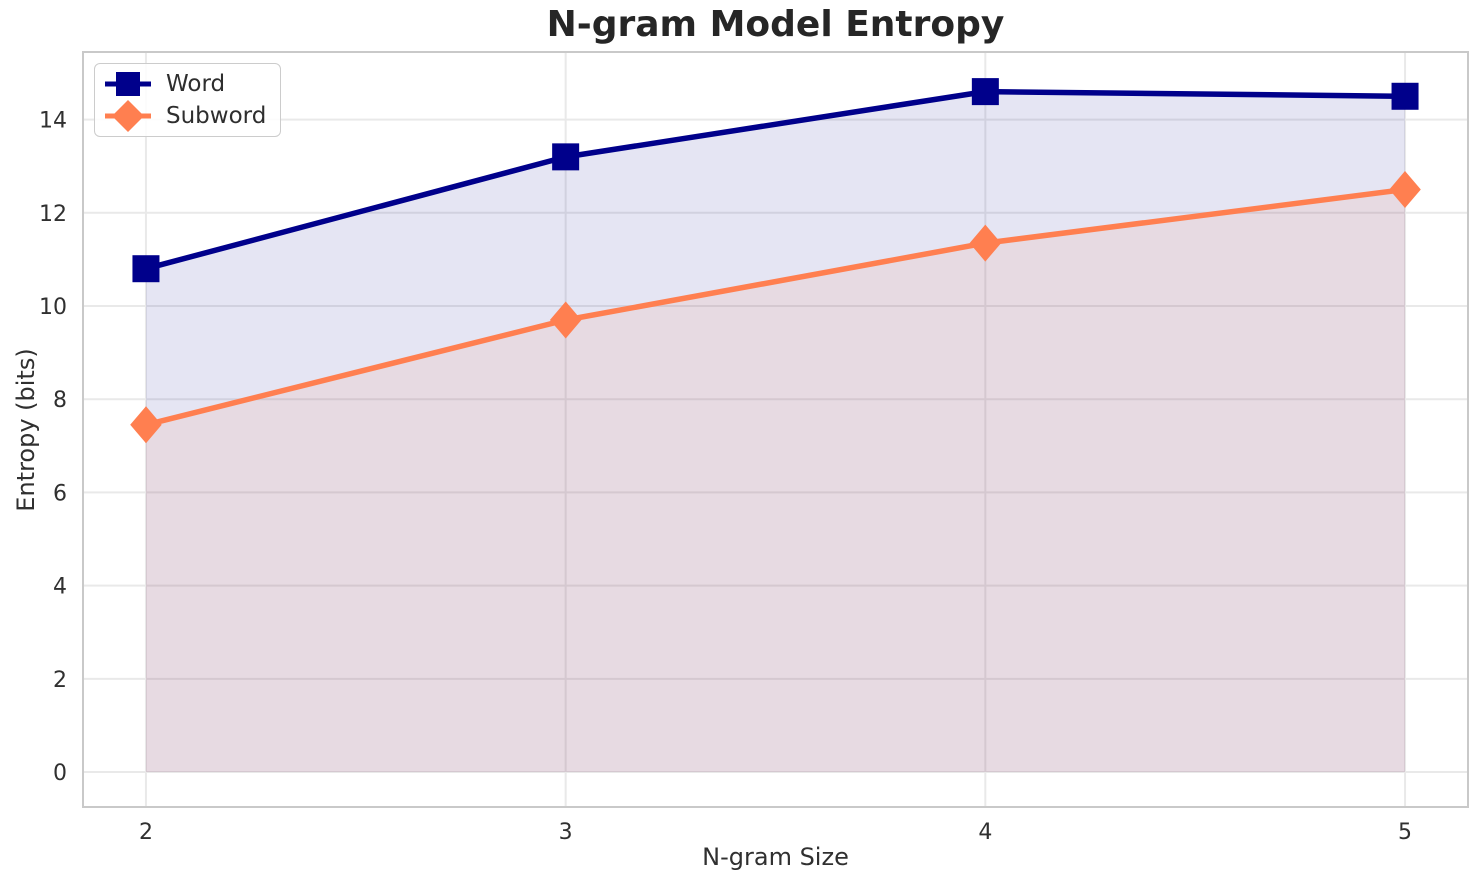  I want to click on legend: Word Subword, so click(188, 100).